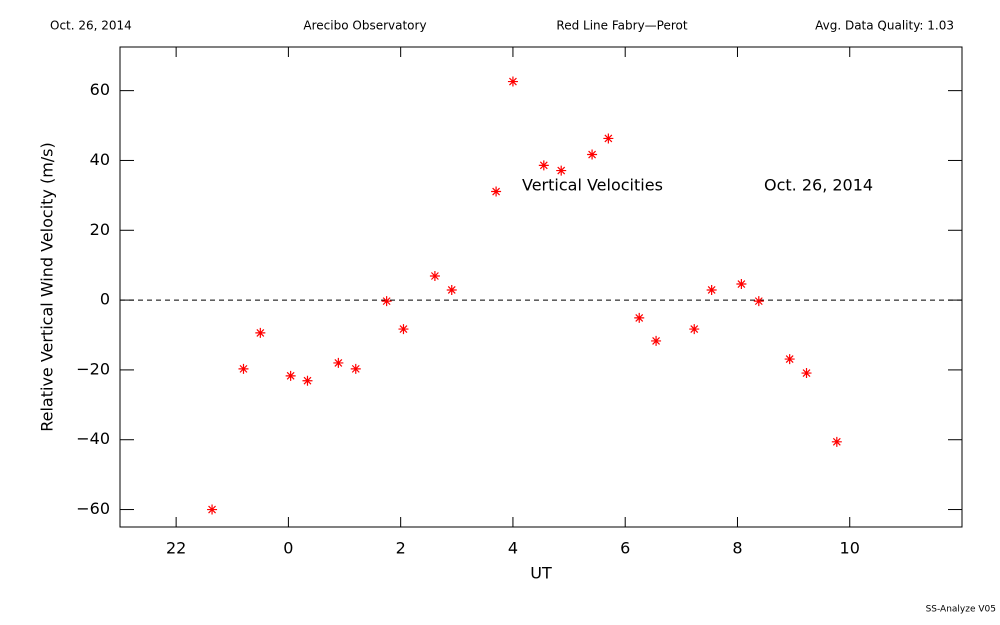 The height and width of the screenshot is (625, 1000). Describe the element at coordinates (100, 229) in the screenshot. I see `y-tick-label: 20` at that location.